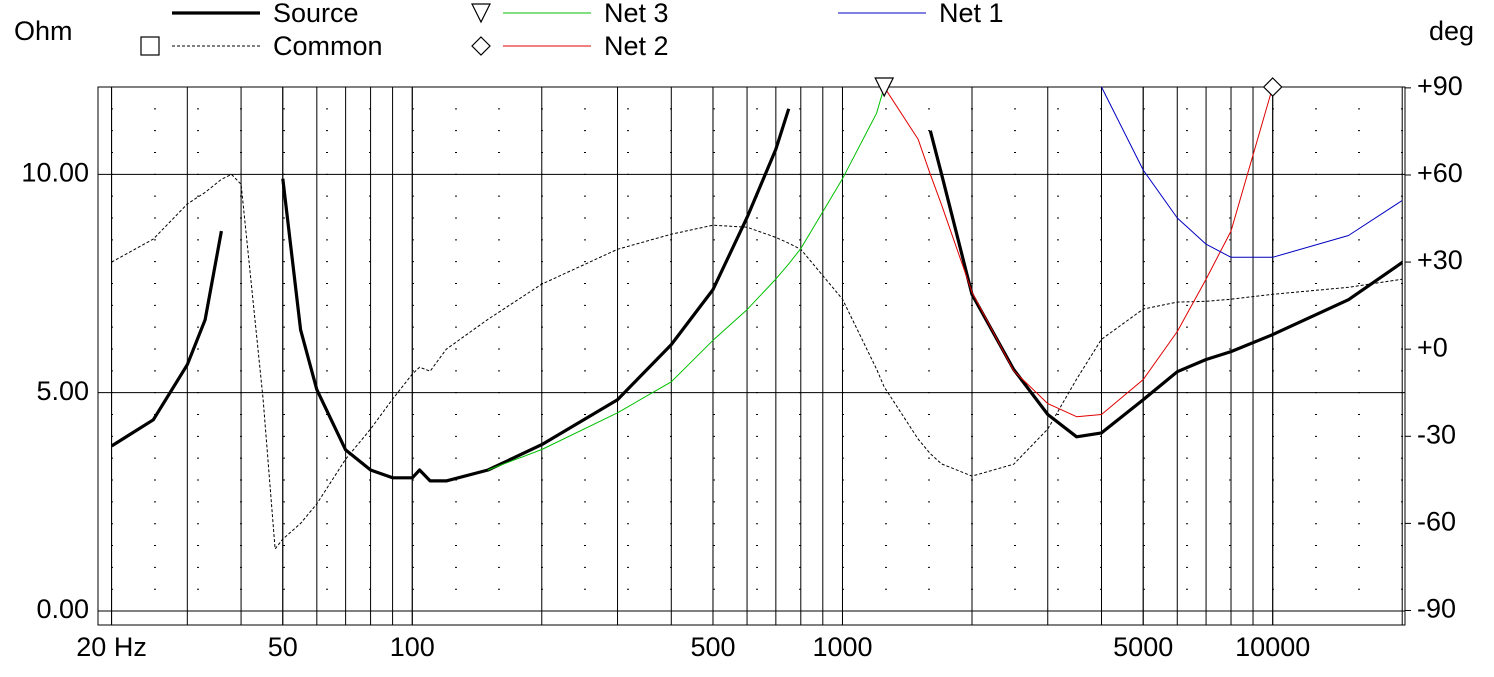 The width and height of the screenshot is (1494, 677). I want to click on y2-tick-label: +0, so click(1432, 347).